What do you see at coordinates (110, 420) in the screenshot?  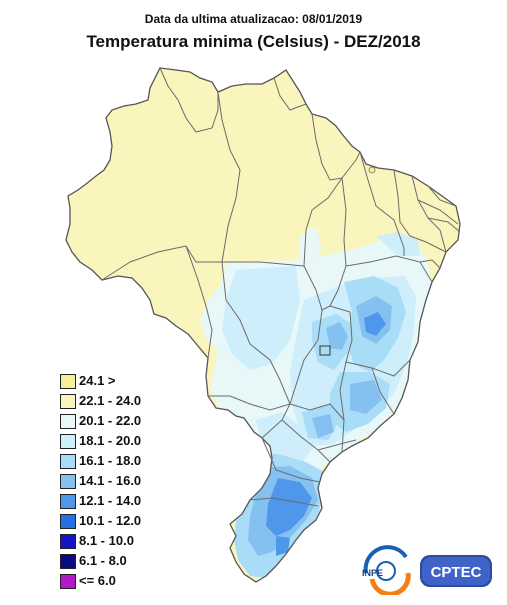 I see `legend-label: 20.1 - 22.0` at bounding box center [110, 420].